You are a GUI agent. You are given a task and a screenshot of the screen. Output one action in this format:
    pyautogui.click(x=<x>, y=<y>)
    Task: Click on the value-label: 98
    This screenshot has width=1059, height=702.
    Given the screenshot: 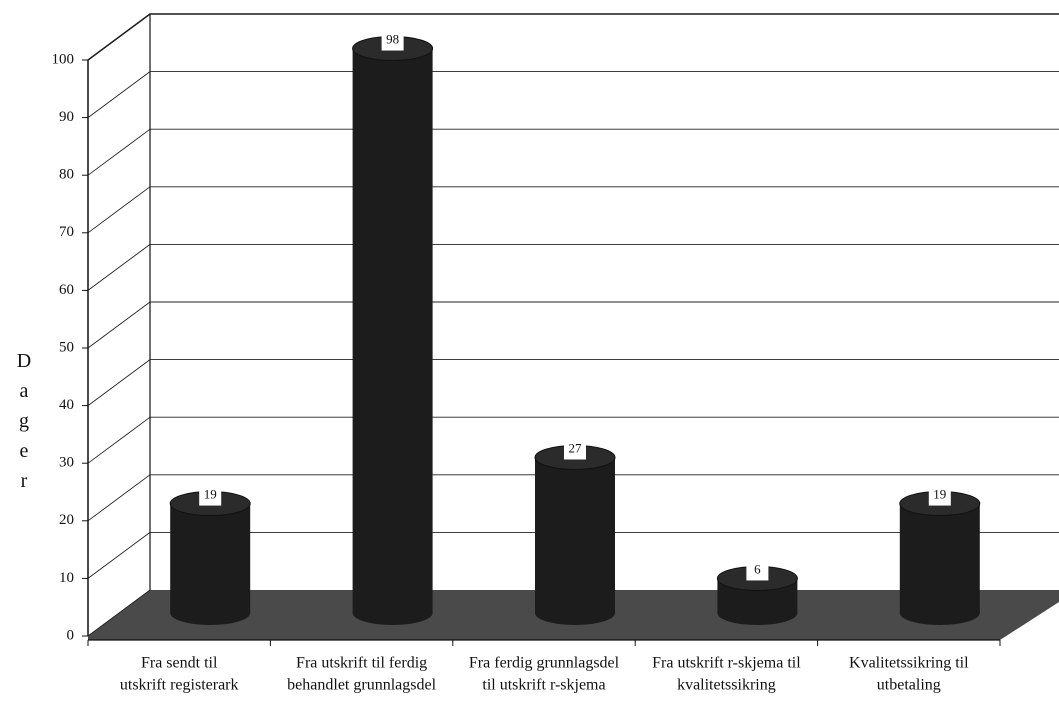 What is the action you would take?
    pyautogui.click(x=392, y=39)
    